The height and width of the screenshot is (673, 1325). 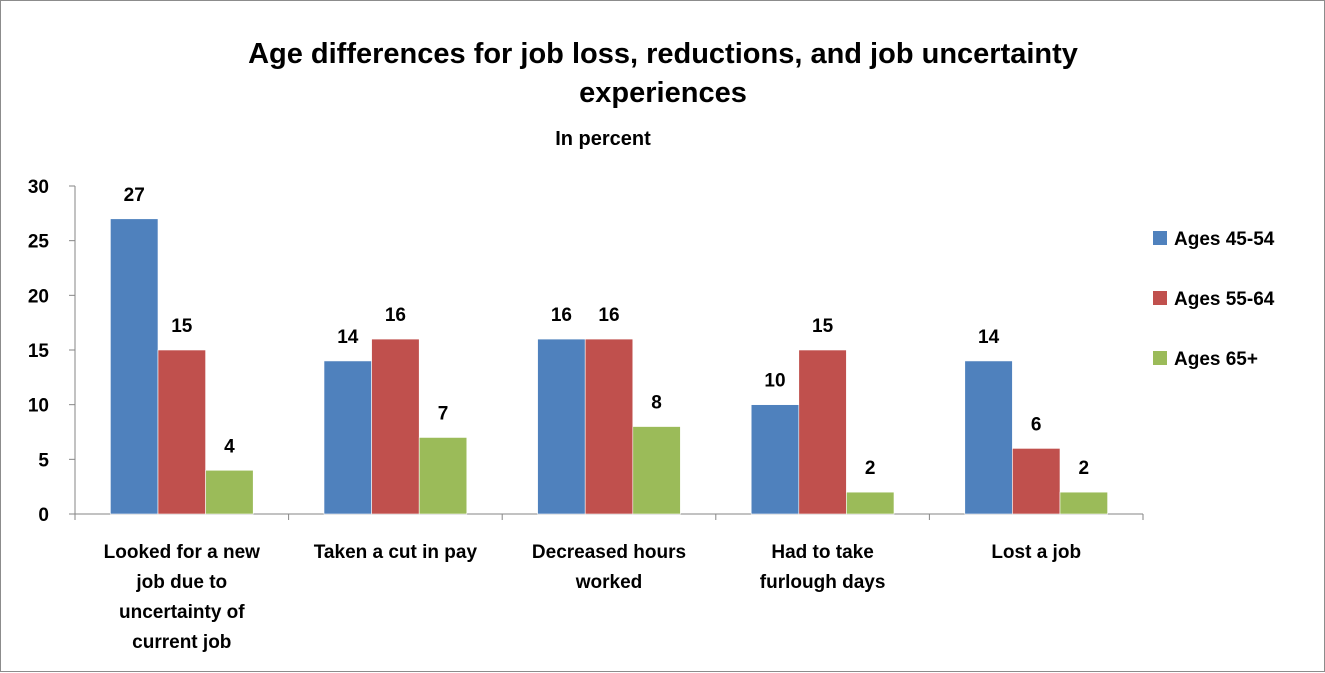 What do you see at coordinates (38, 296) in the screenshot?
I see `y-tick-label: 20` at bounding box center [38, 296].